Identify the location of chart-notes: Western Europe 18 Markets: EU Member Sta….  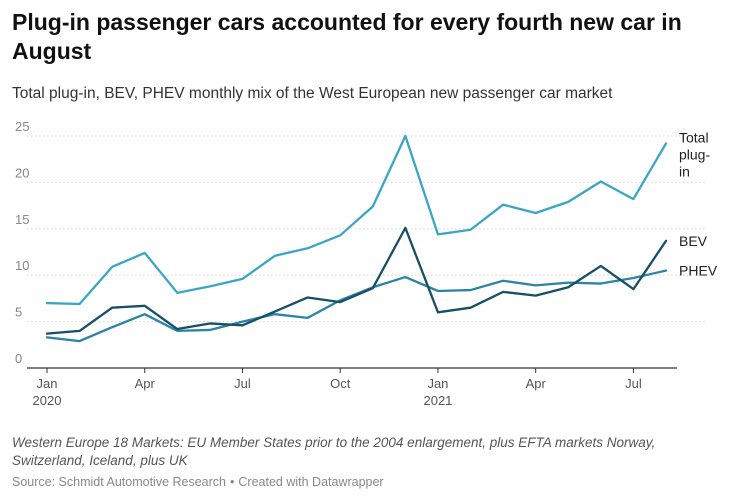
(334, 451).